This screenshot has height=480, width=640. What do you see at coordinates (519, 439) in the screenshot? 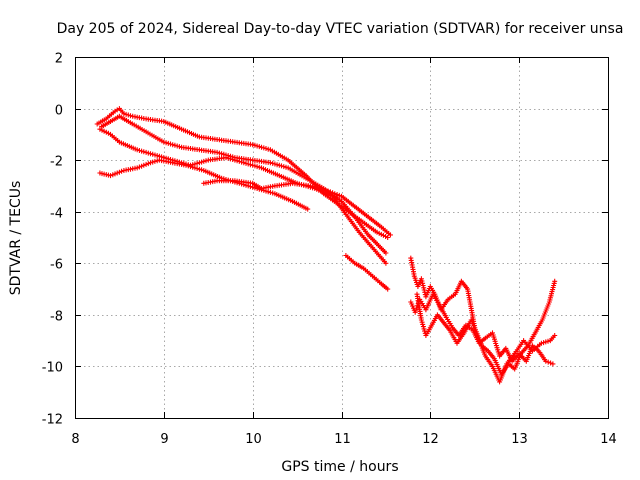
I see `x-tick-label: 13` at bounding box center [519, 439].